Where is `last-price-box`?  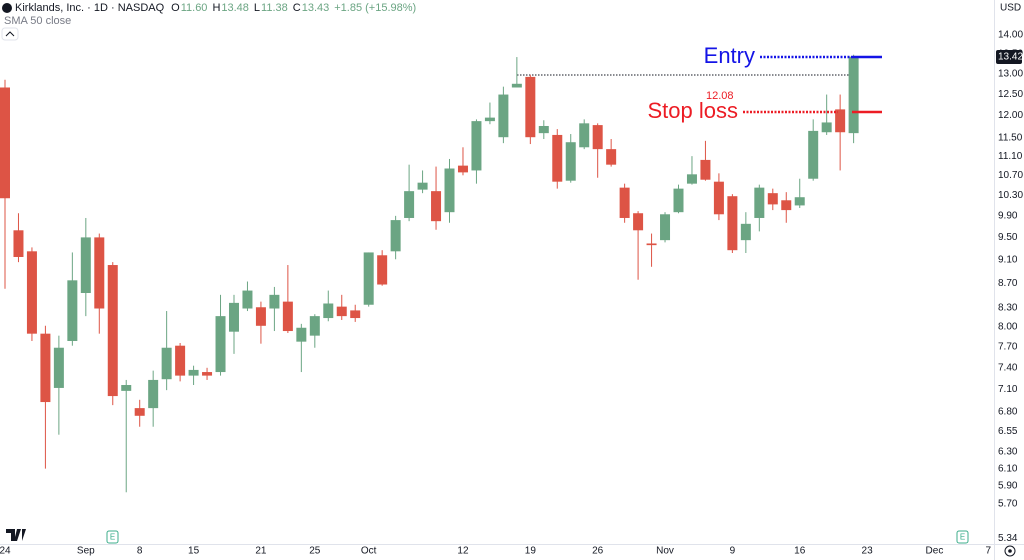
last-price-box is located at coordinates (1009, 57).